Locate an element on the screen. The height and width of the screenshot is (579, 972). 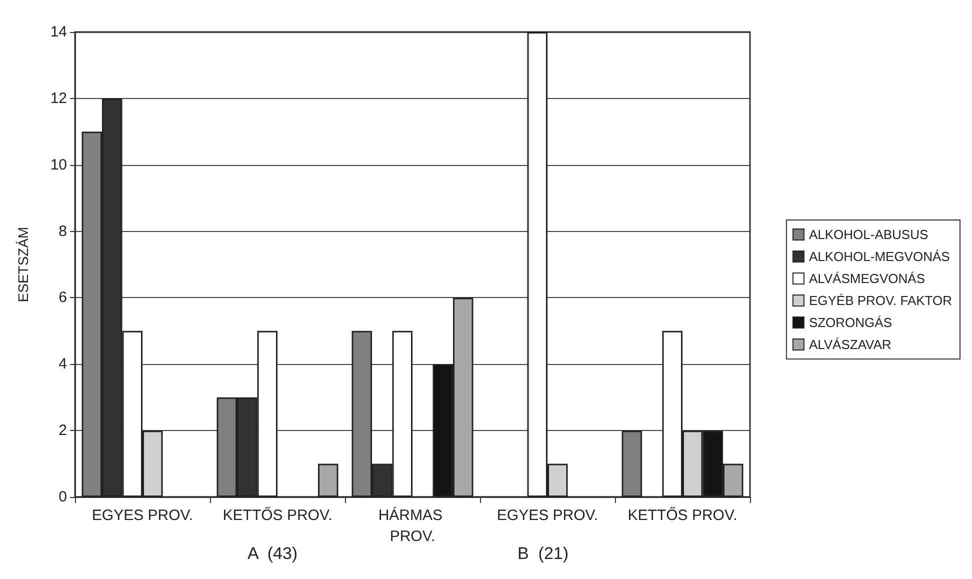
legend-label: EGYÉB PROV. FAKTOR is located at coordinates (880, 300).